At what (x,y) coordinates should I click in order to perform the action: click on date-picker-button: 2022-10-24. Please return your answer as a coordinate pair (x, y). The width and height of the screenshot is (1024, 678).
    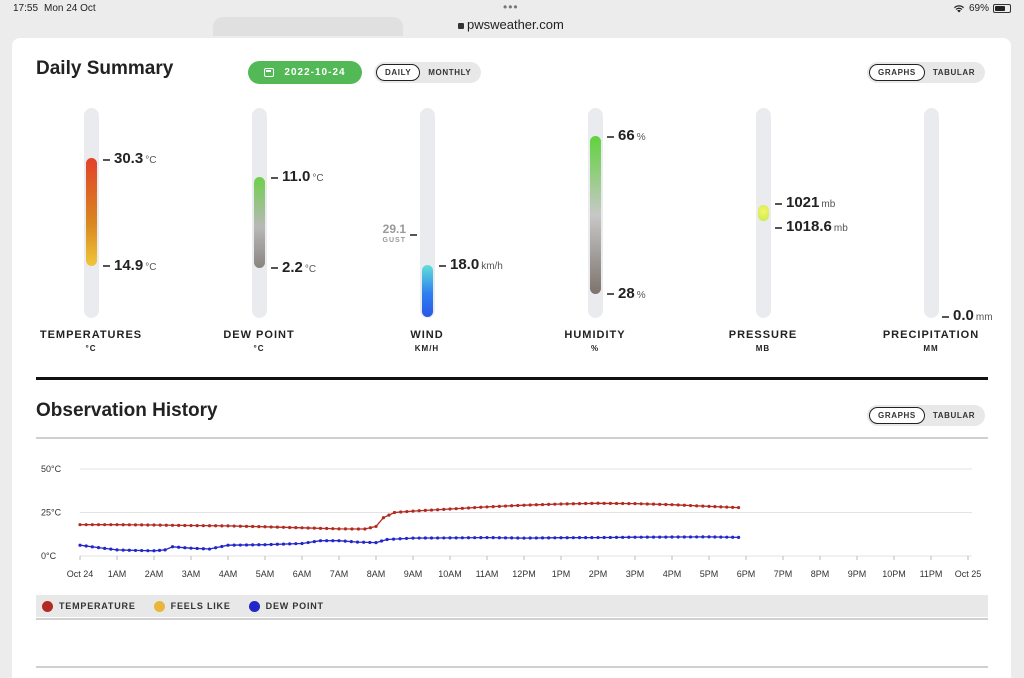
    Looking at the image, I should click on (305, 72).